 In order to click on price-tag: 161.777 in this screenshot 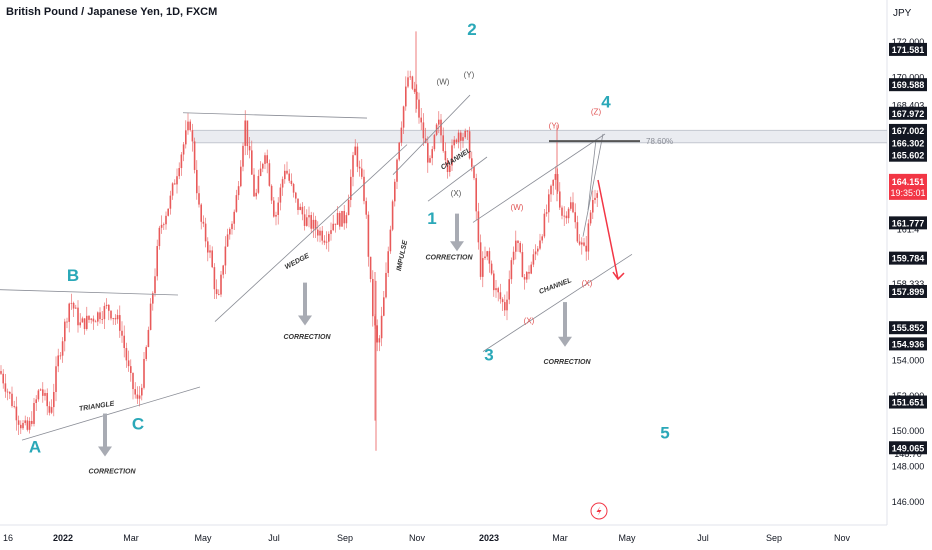, I will do `click(908, 223)`.